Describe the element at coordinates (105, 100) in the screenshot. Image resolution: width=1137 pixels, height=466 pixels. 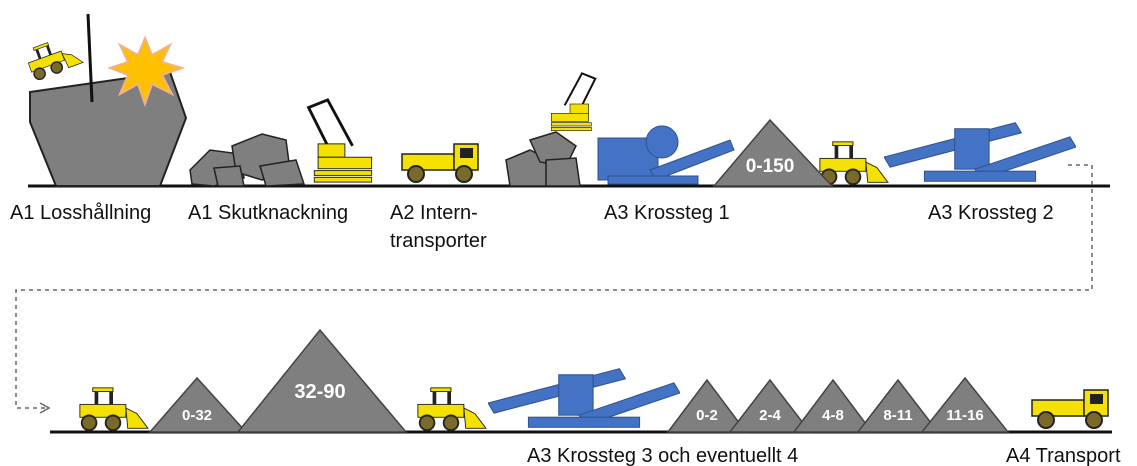
I see `ship` at that location.